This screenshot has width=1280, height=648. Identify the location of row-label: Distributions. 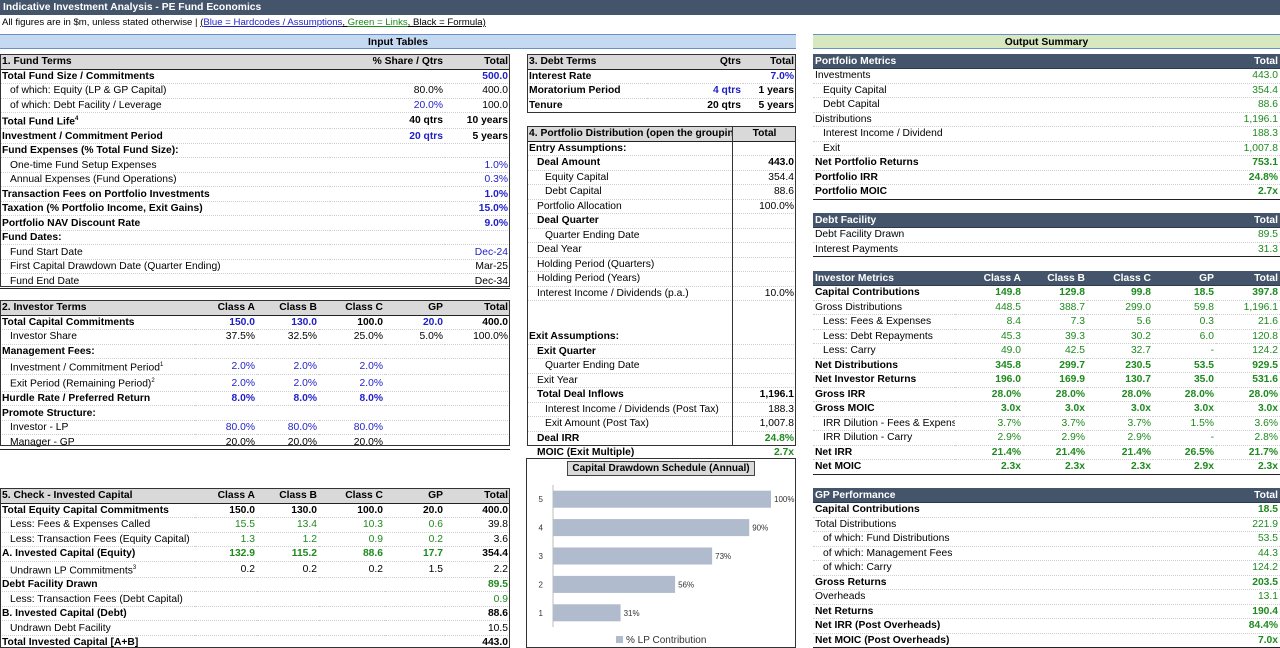
(983, 119).